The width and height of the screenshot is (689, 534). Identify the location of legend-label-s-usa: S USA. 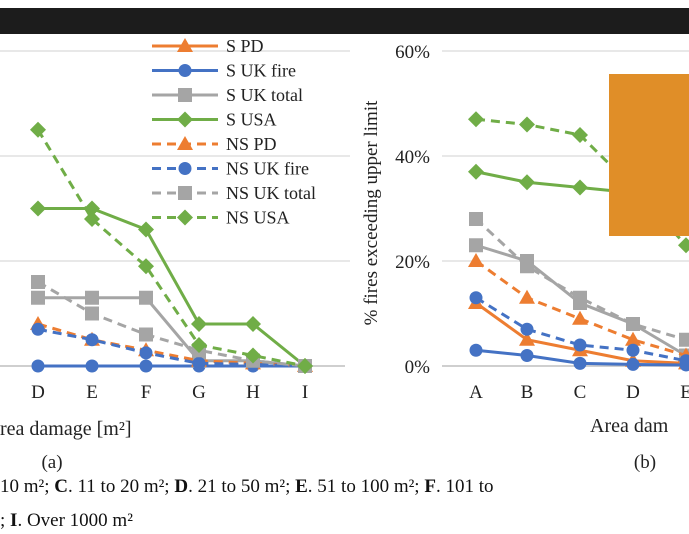
(251, 120).